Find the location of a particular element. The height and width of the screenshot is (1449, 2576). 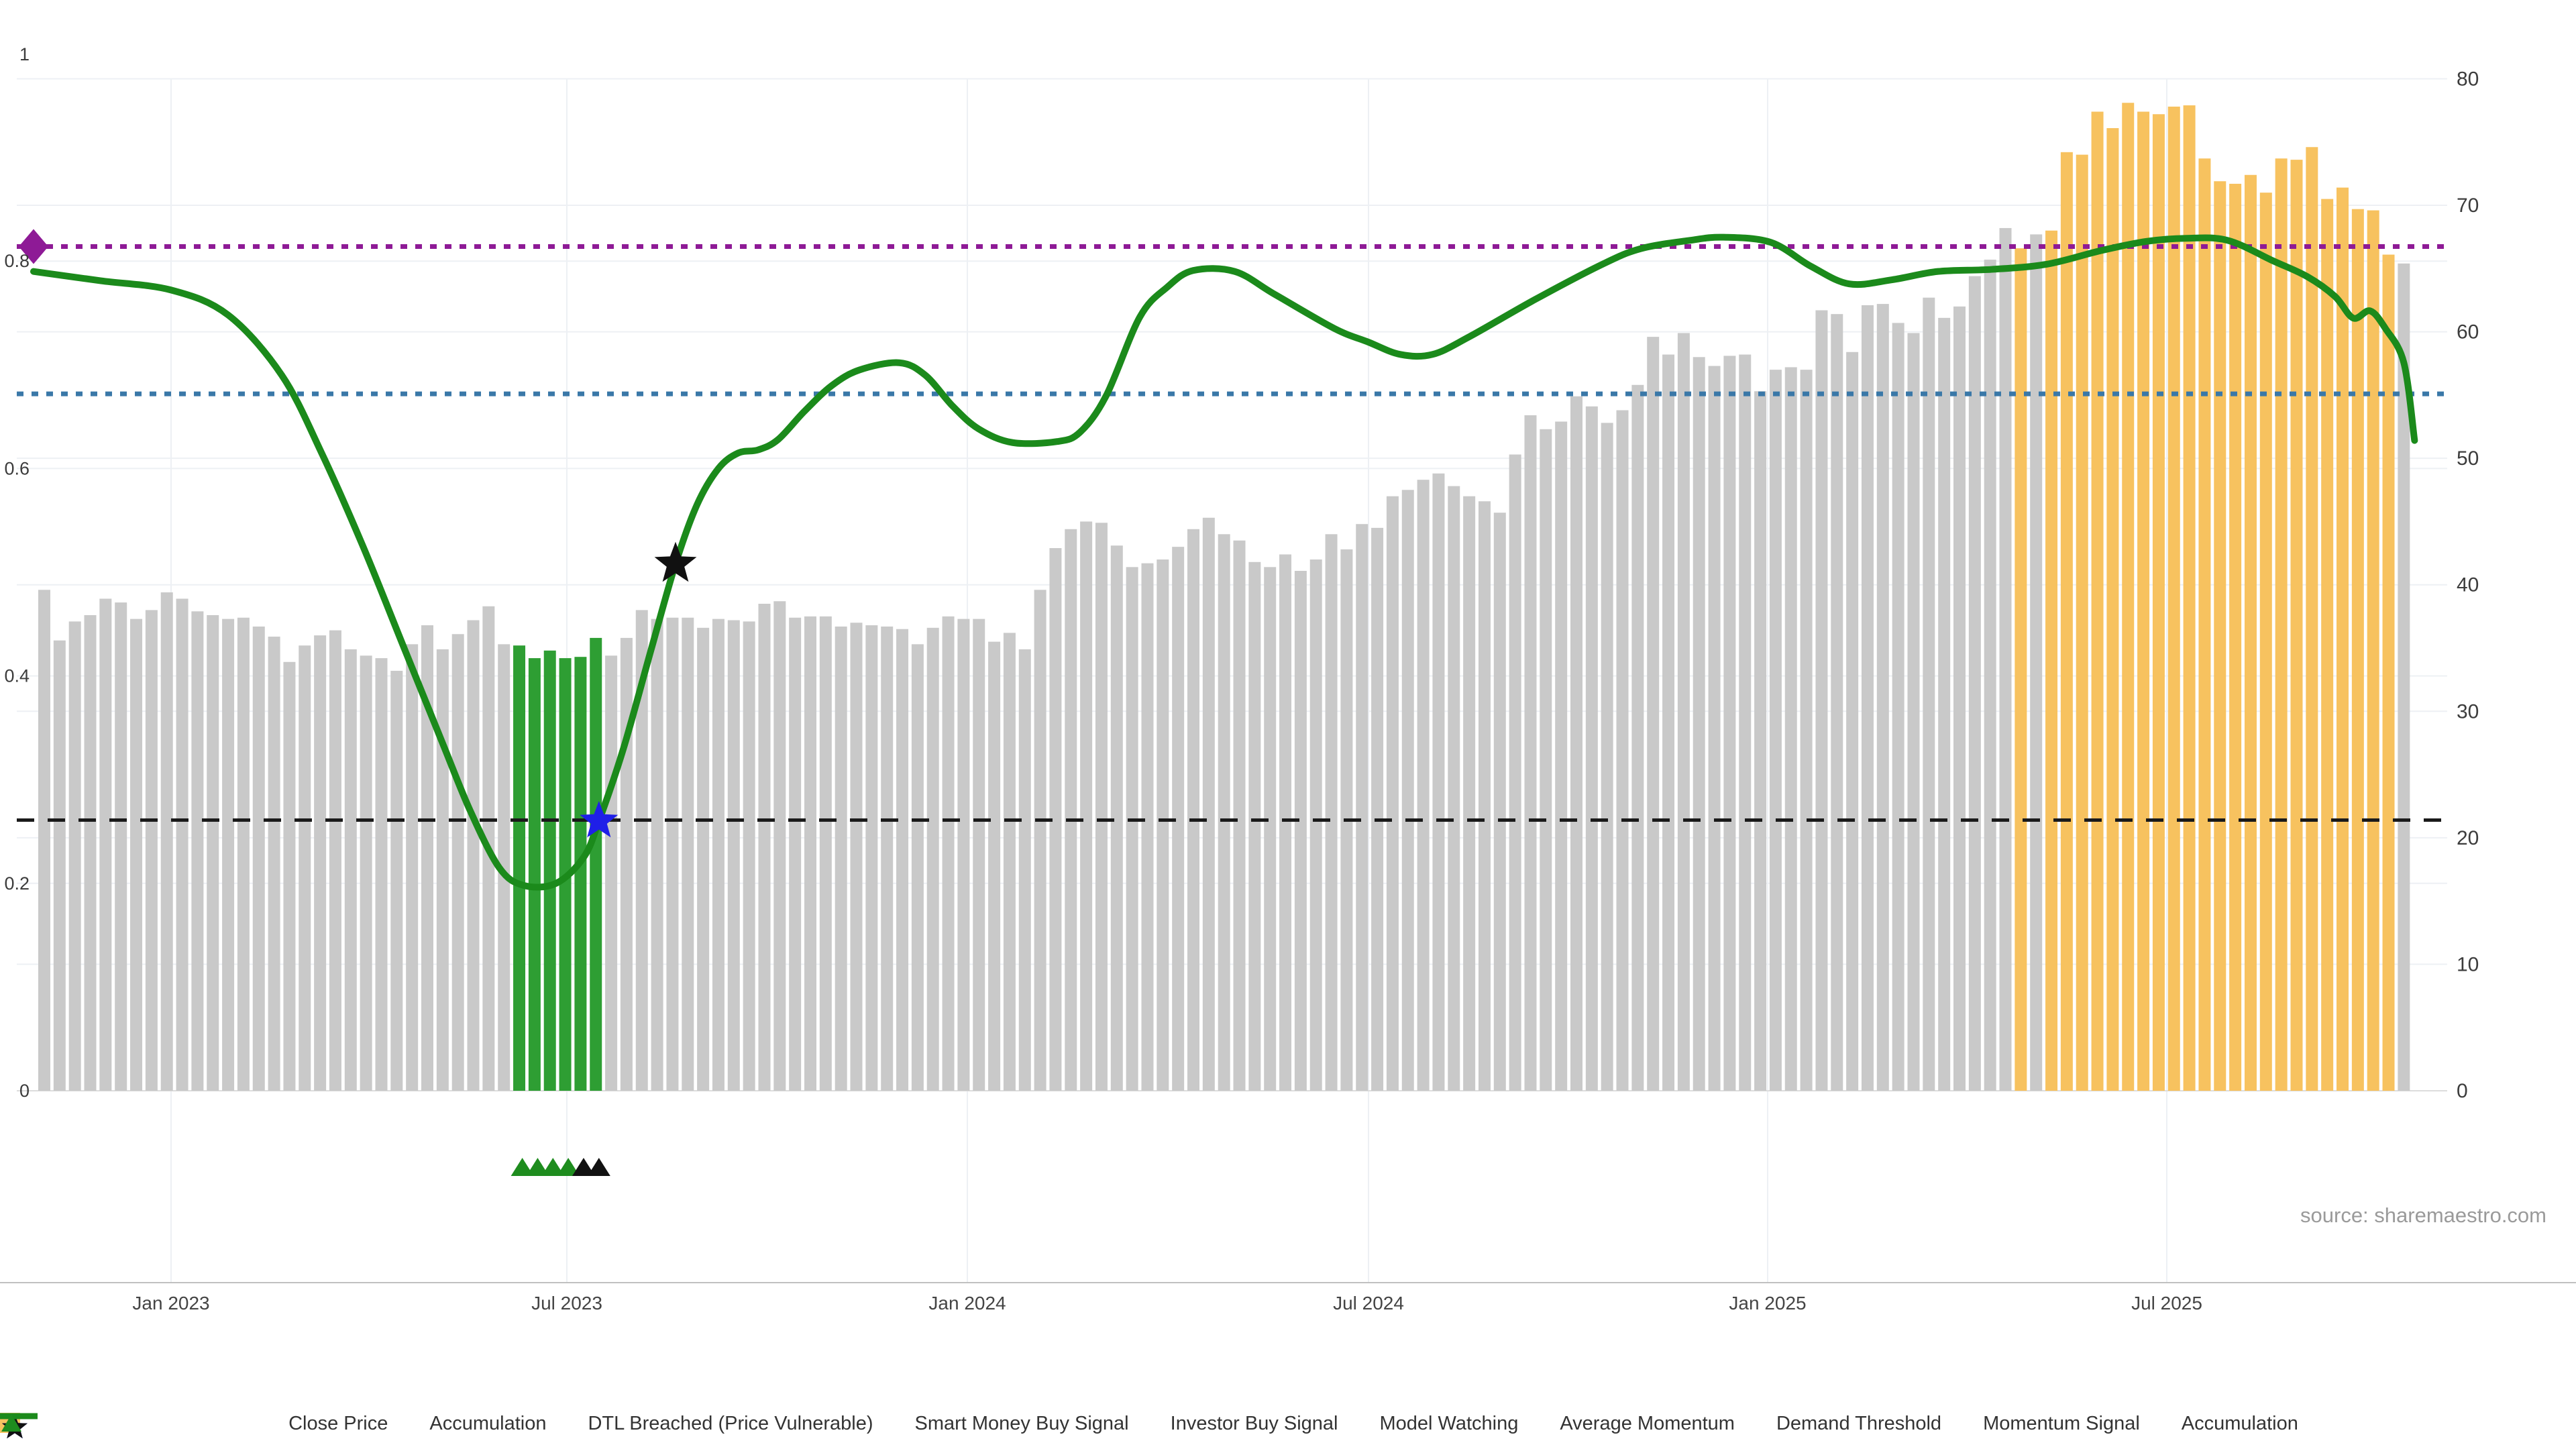

smart-money-buy-star-icon is located at coordinates (599, 819).